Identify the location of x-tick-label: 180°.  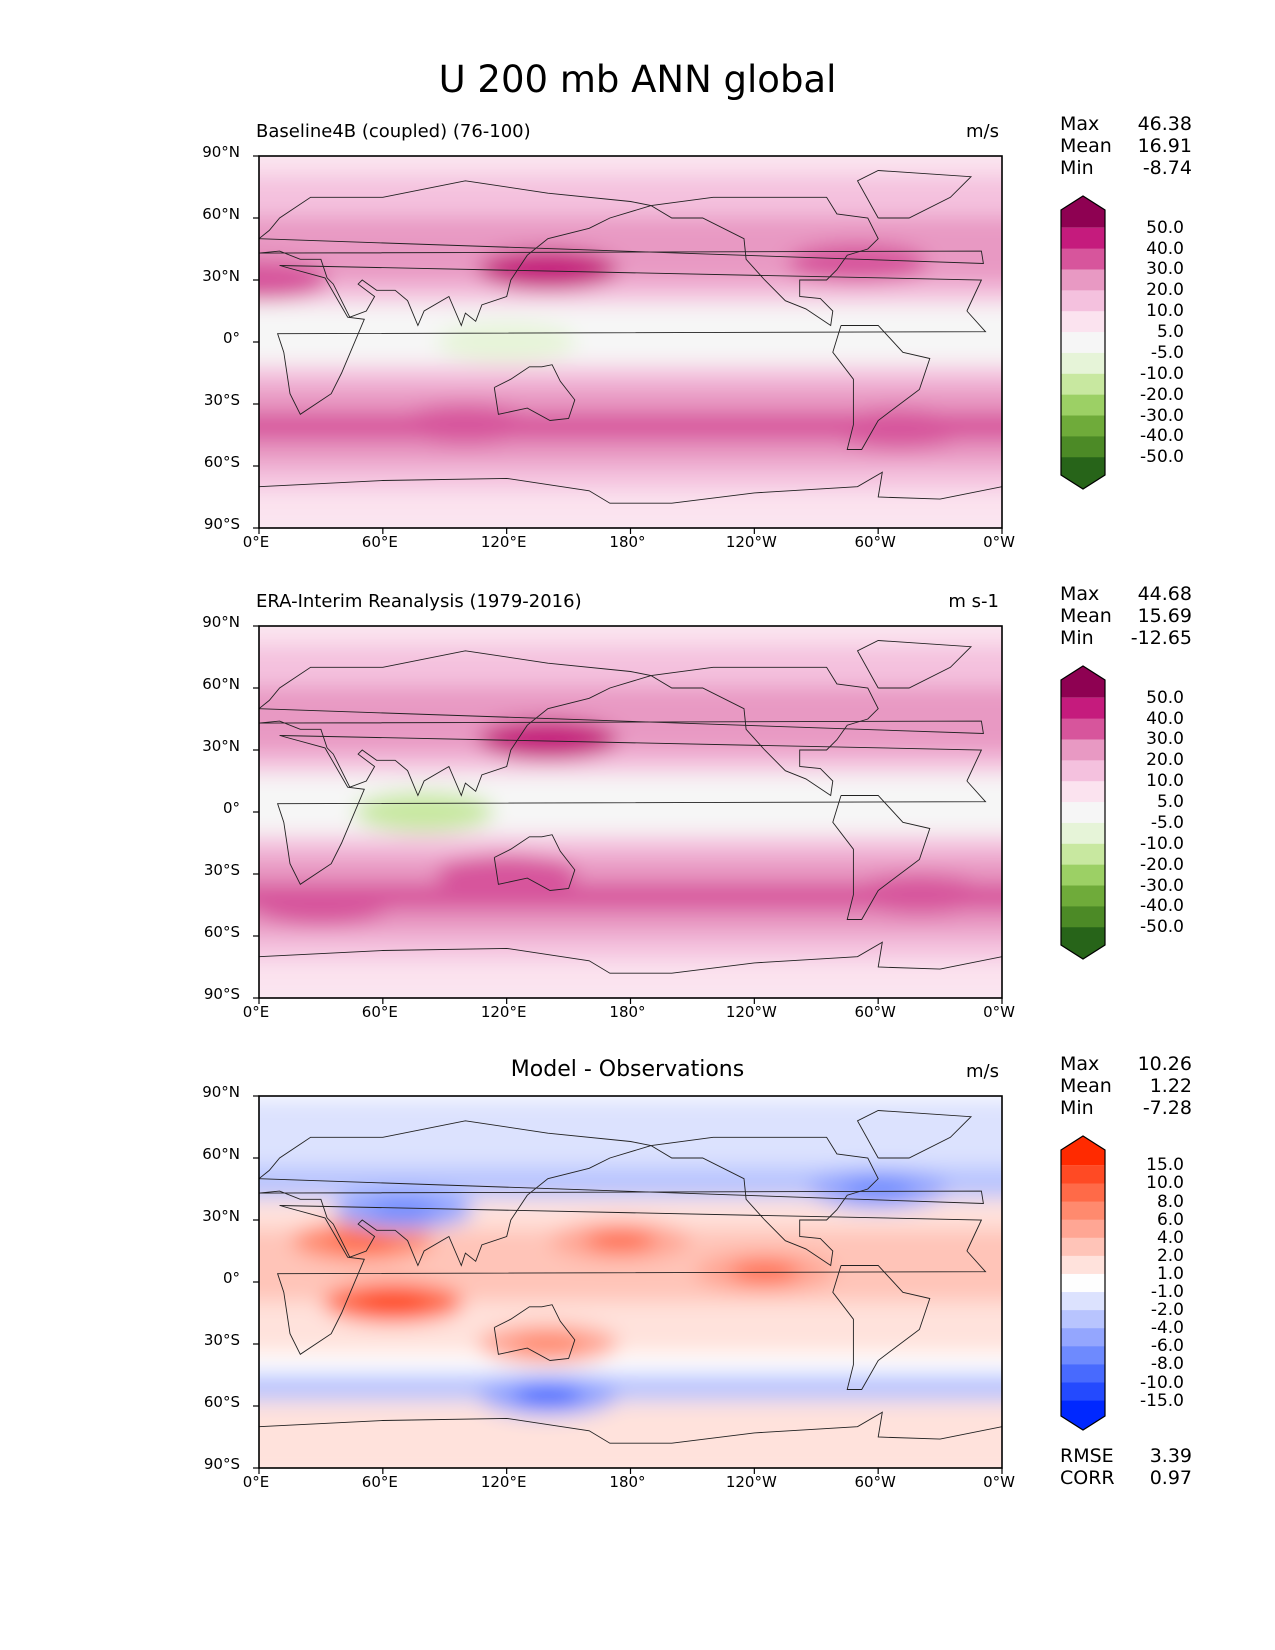
(627, 1482).